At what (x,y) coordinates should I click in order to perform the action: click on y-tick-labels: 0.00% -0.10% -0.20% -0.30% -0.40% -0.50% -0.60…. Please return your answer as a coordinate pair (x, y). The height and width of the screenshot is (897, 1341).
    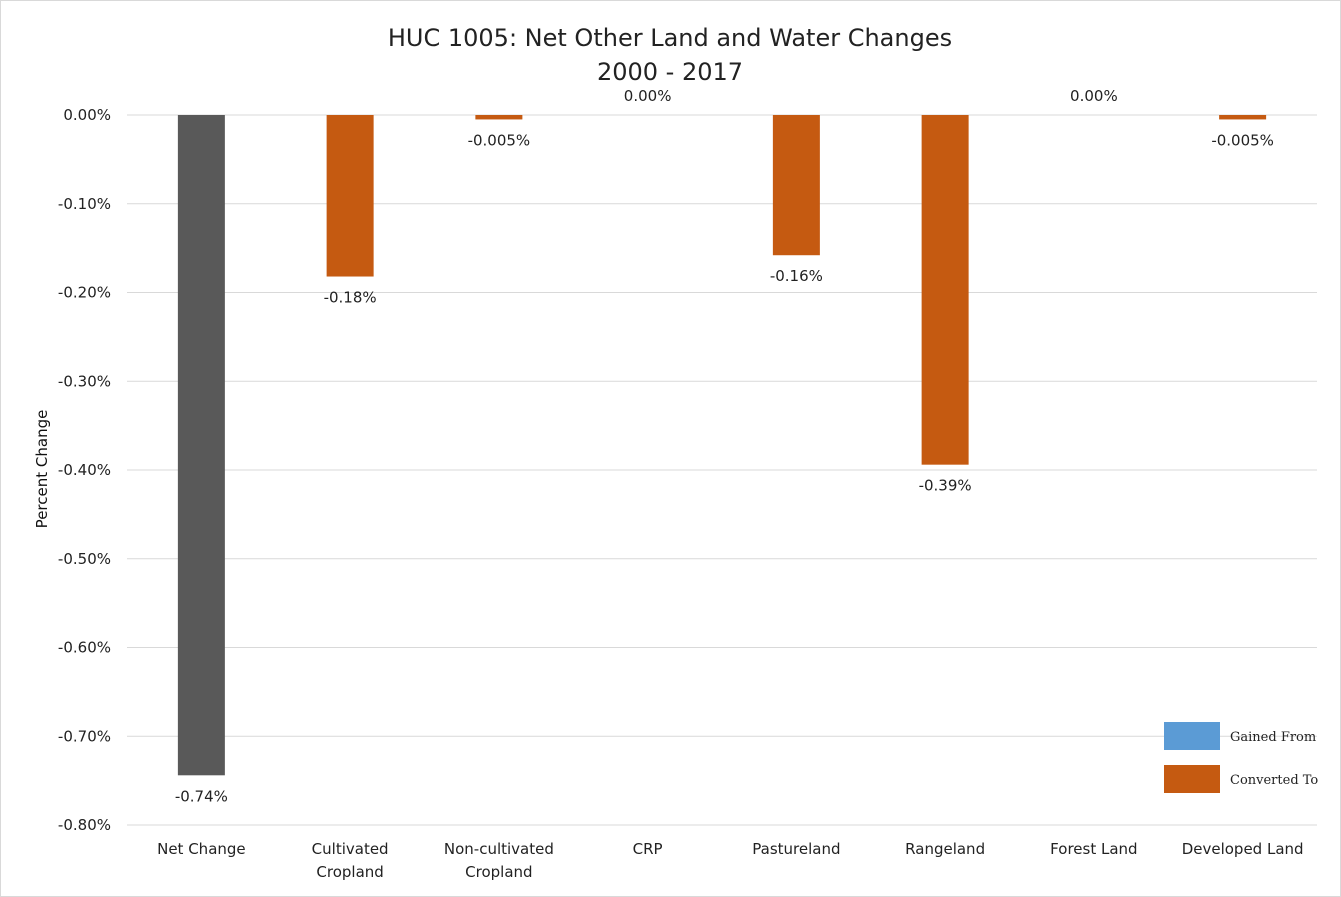
    Looking at the image, I should click on (84, 470).